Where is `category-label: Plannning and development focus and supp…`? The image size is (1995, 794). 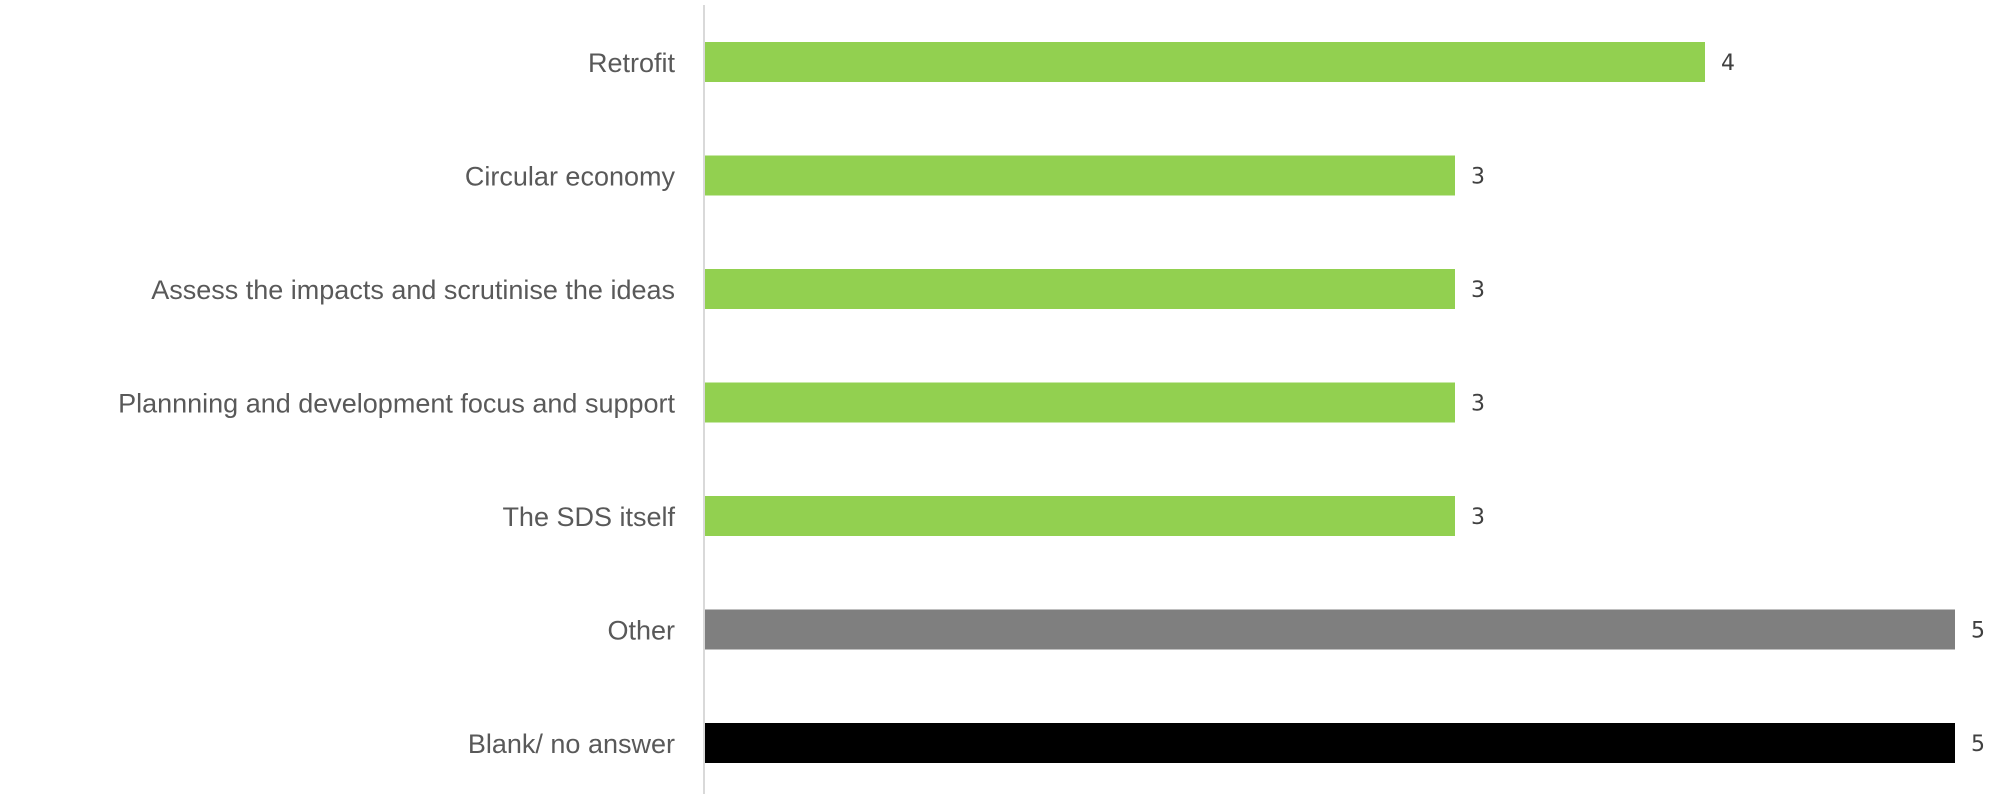
category-label: Plannning and development focus and supp… is located at coordinates (396, 404).